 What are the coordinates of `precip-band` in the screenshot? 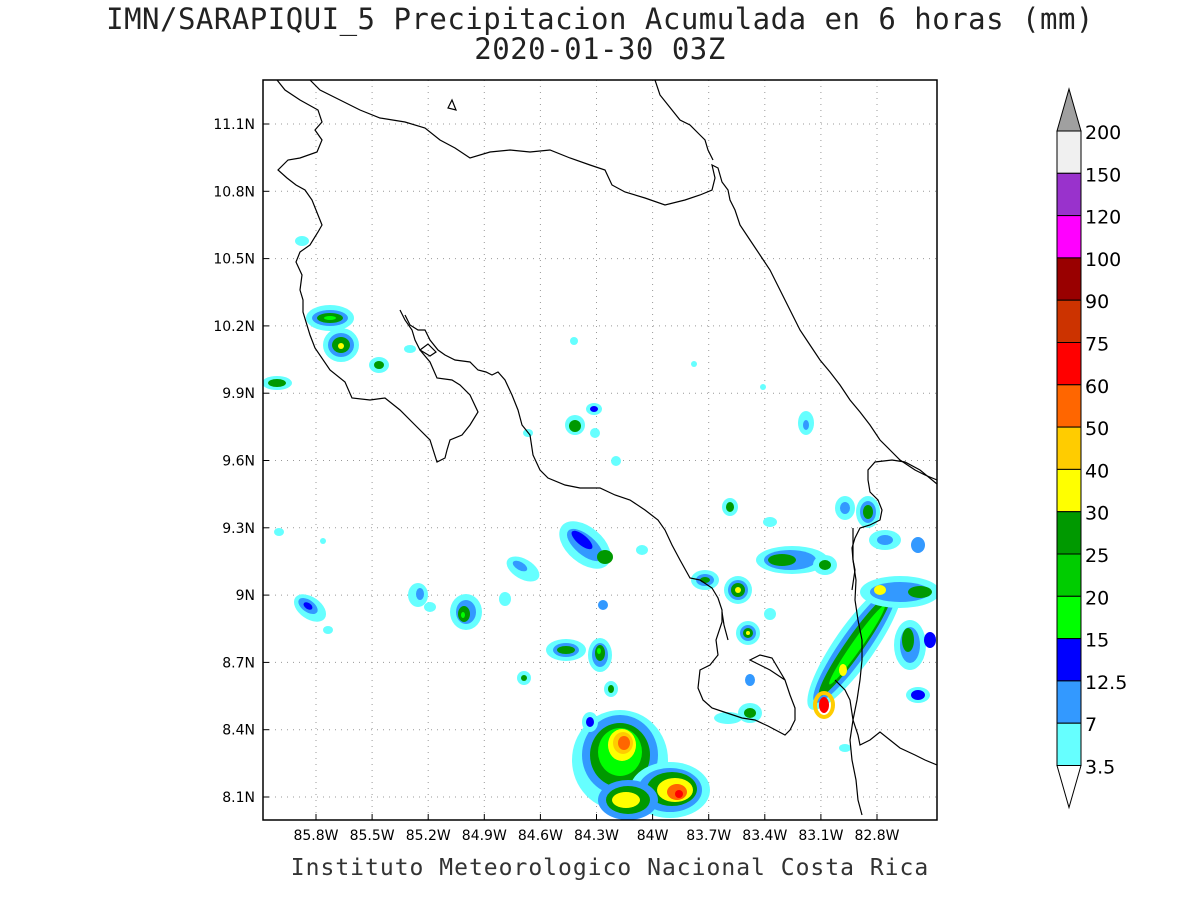 It's located at (855, 649).